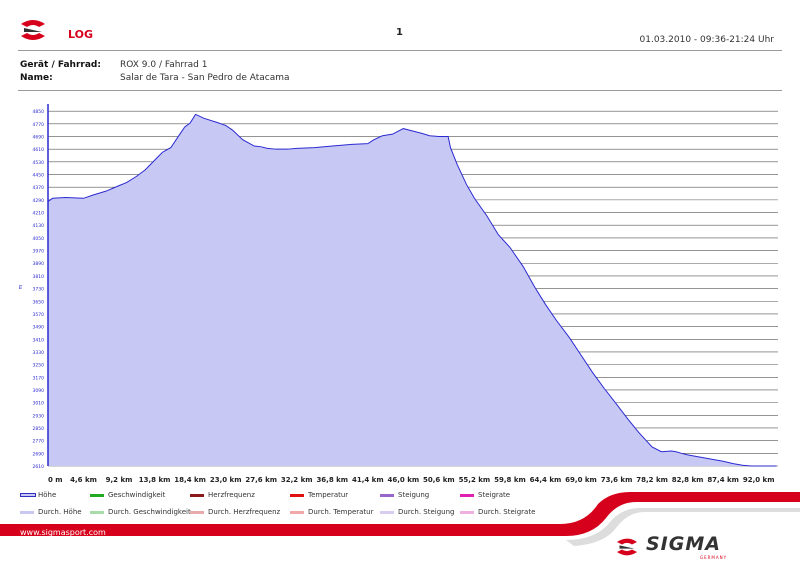 This screenshot has height=566, width=800. I want to click on x-tick-label: 87,4 km, so click(723, 480).